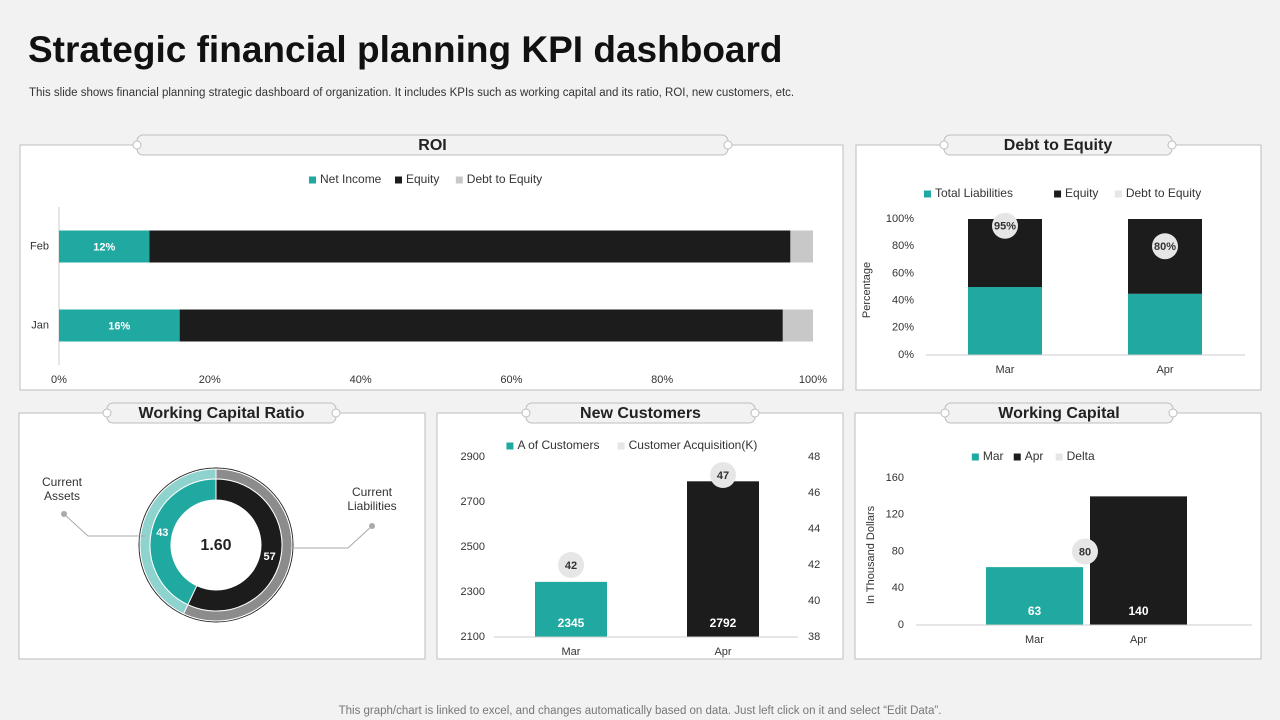  I want to click on category-label: Current Liabilities, so click(371, 499).